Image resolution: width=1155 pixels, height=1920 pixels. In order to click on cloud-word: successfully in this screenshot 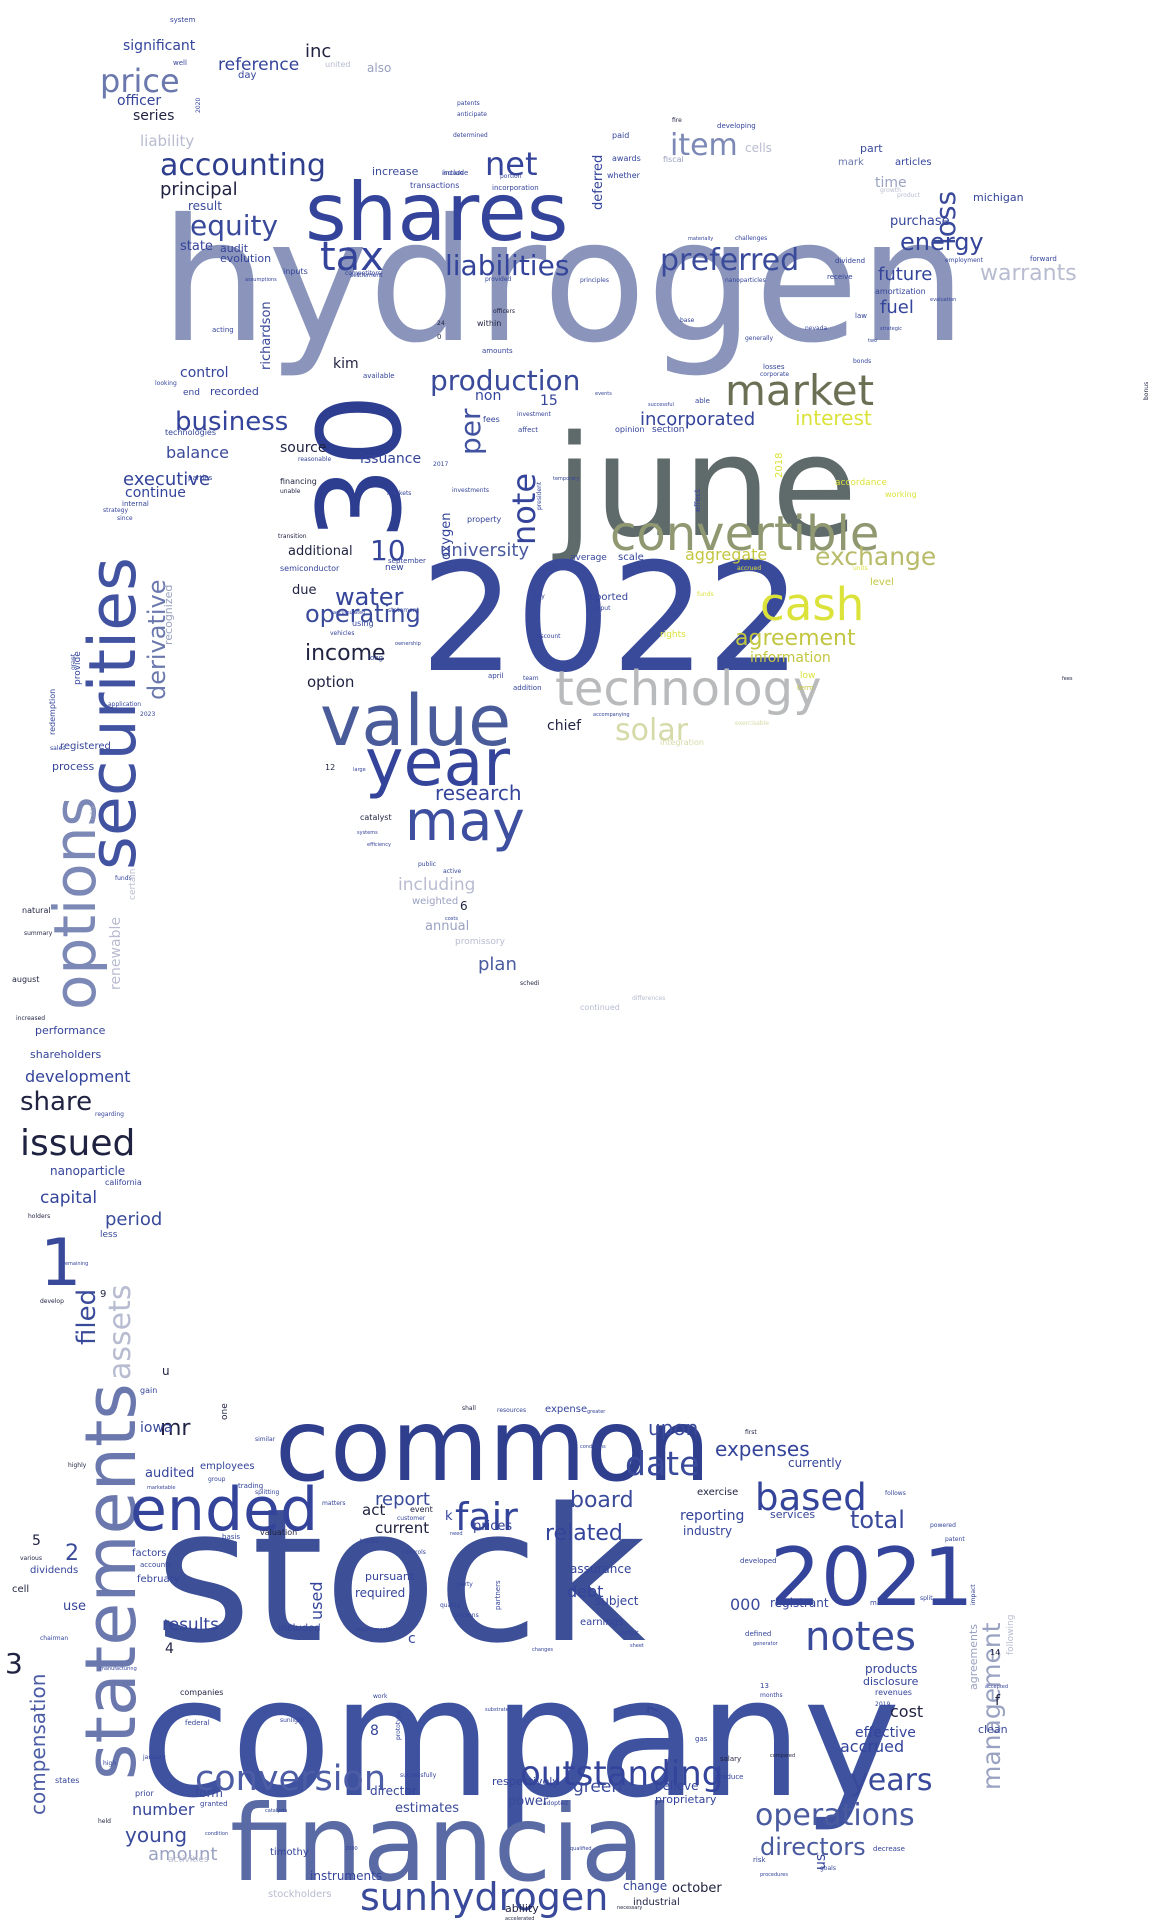, I will do `click(418, 1775)`.